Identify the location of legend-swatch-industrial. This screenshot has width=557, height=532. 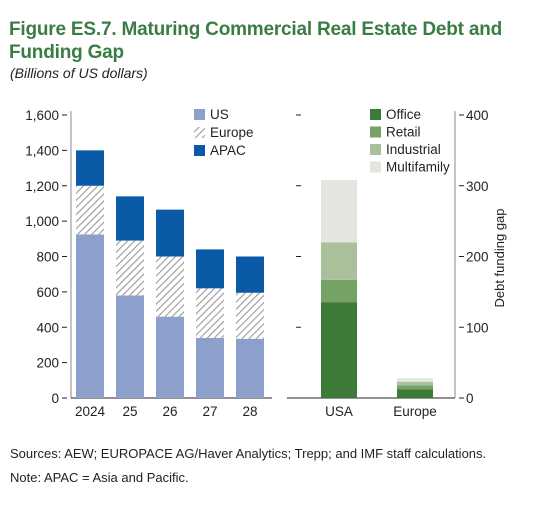
(375, 149).